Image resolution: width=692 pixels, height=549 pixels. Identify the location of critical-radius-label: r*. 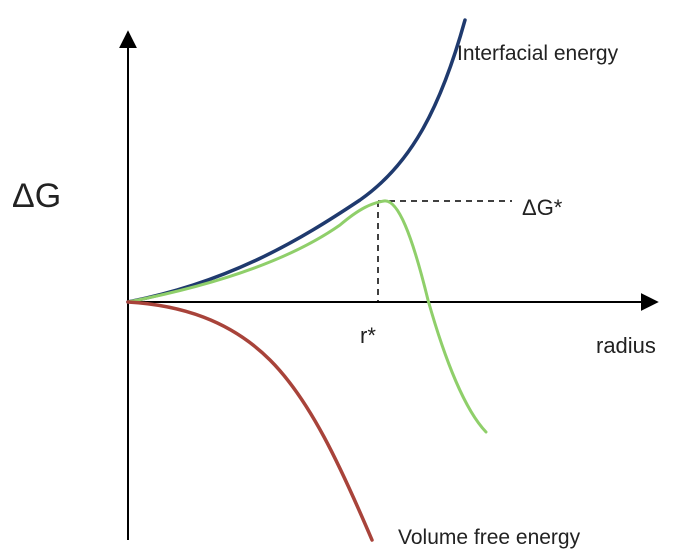
(368, 335).